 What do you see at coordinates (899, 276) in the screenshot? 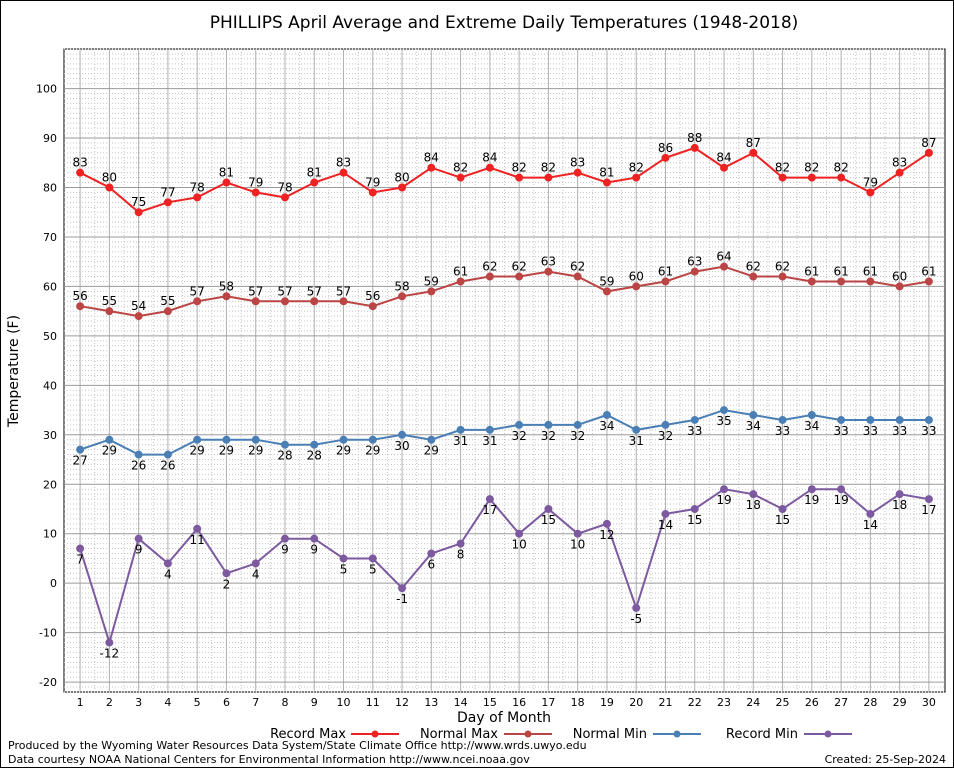
I see `data-label: 60` at bounding box center [899, 276].